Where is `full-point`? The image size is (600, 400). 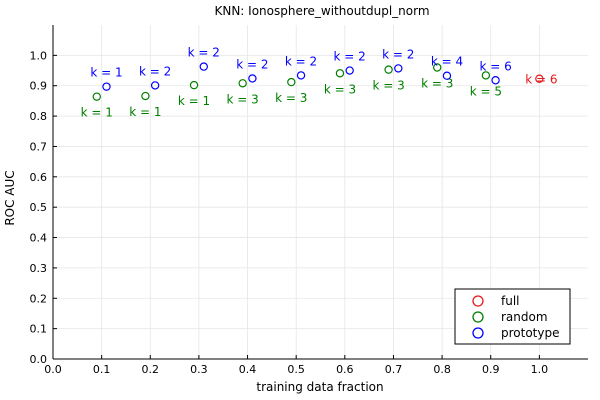 full-point is located at coordinates (539, 78).